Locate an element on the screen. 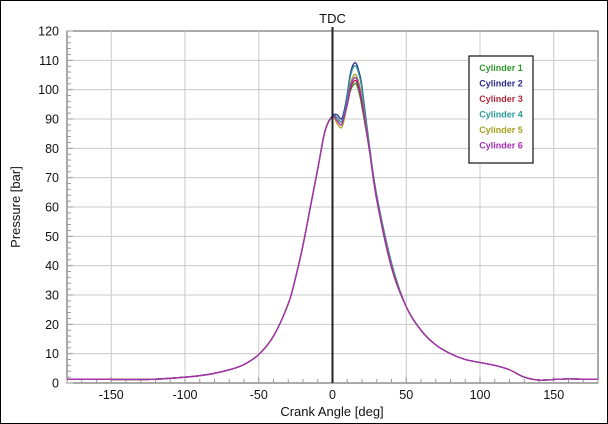  tdc-annotation: TDC is located at coordinates (332, 18).